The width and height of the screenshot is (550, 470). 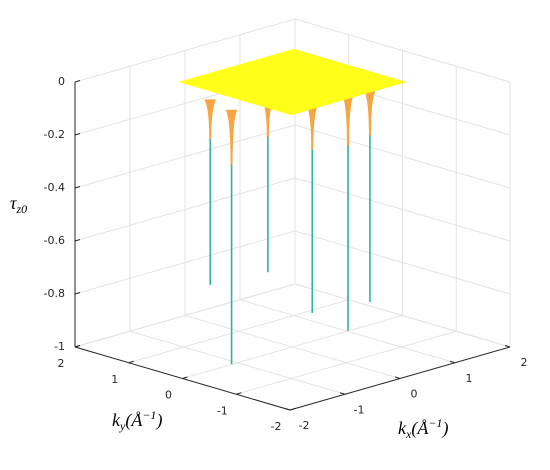 What do you see at coordinates (304, 425) in the screenshot?
I see `x-tick-label: -2` at bounding box center [304, 425].